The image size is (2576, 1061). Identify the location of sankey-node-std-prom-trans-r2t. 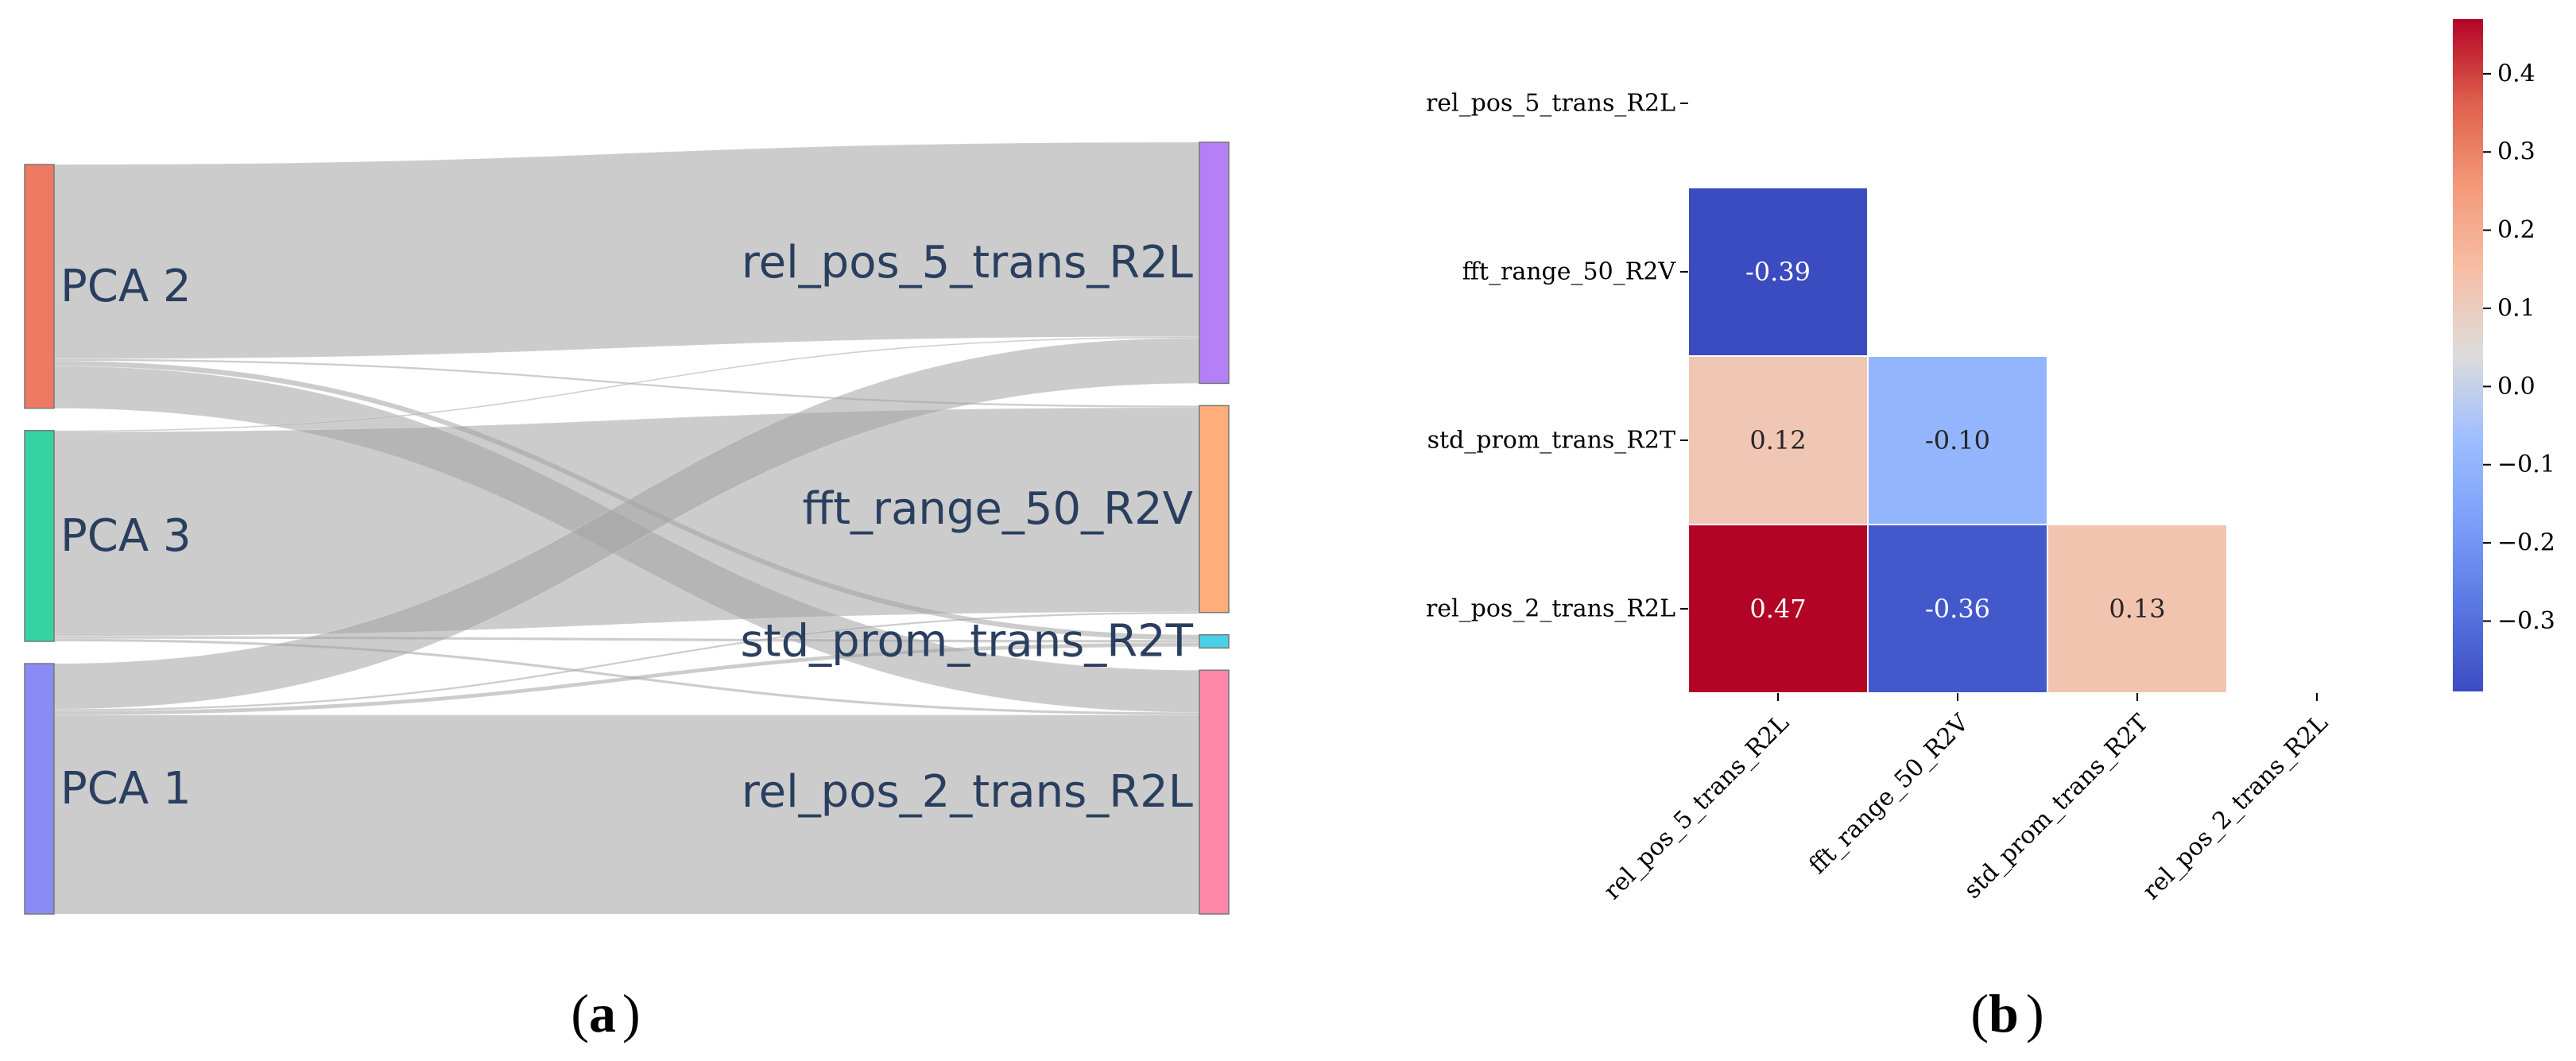
(1214, 641).